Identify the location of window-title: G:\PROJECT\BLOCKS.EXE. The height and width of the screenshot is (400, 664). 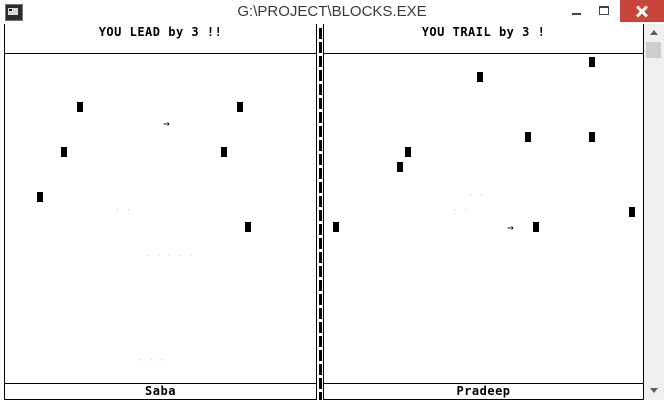
(332, 11).